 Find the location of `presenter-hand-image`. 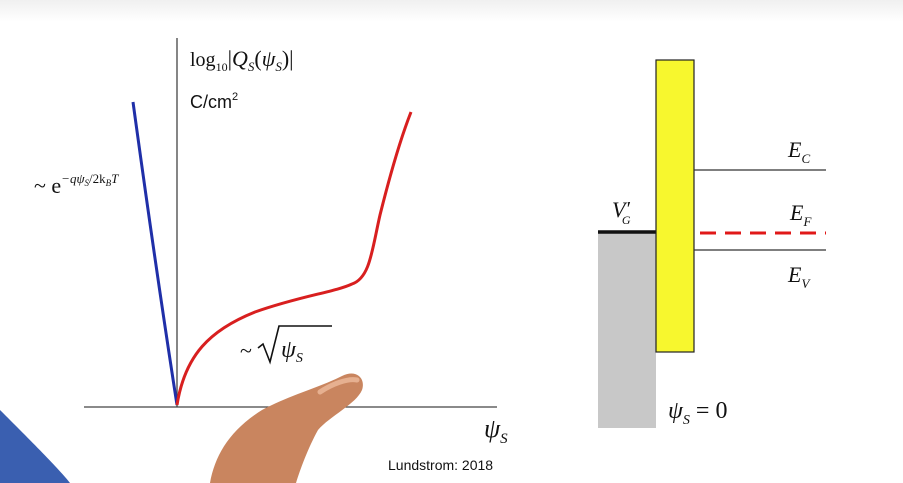

presenter-hand-image is located at coordinates (181, 428).